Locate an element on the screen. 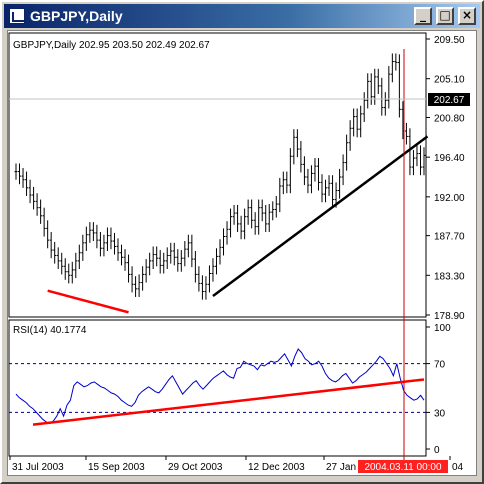  time-tick-label: 29 Oct 2003 is located at coordinates (195, 467).